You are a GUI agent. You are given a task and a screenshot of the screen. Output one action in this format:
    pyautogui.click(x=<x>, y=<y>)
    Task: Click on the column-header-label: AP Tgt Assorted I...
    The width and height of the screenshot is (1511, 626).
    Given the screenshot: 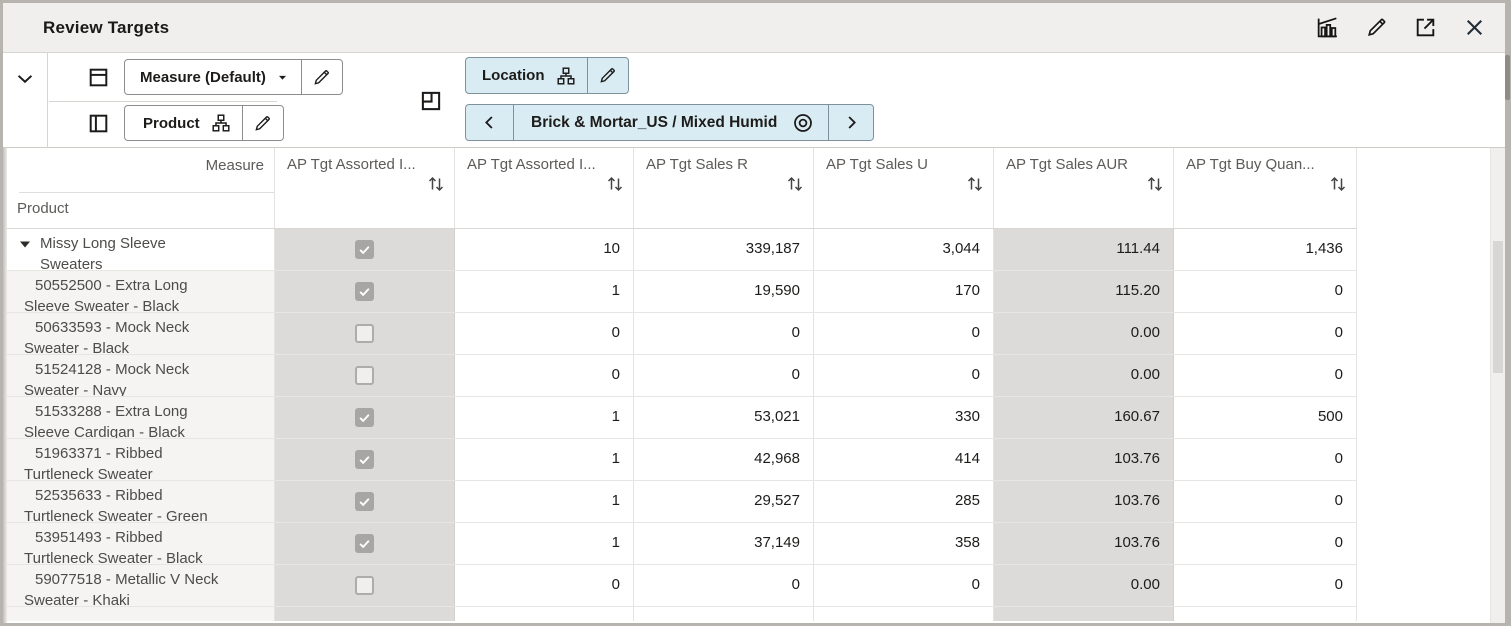 What is the action you would take?
    pyautogui.click(x=531, y=164)
    